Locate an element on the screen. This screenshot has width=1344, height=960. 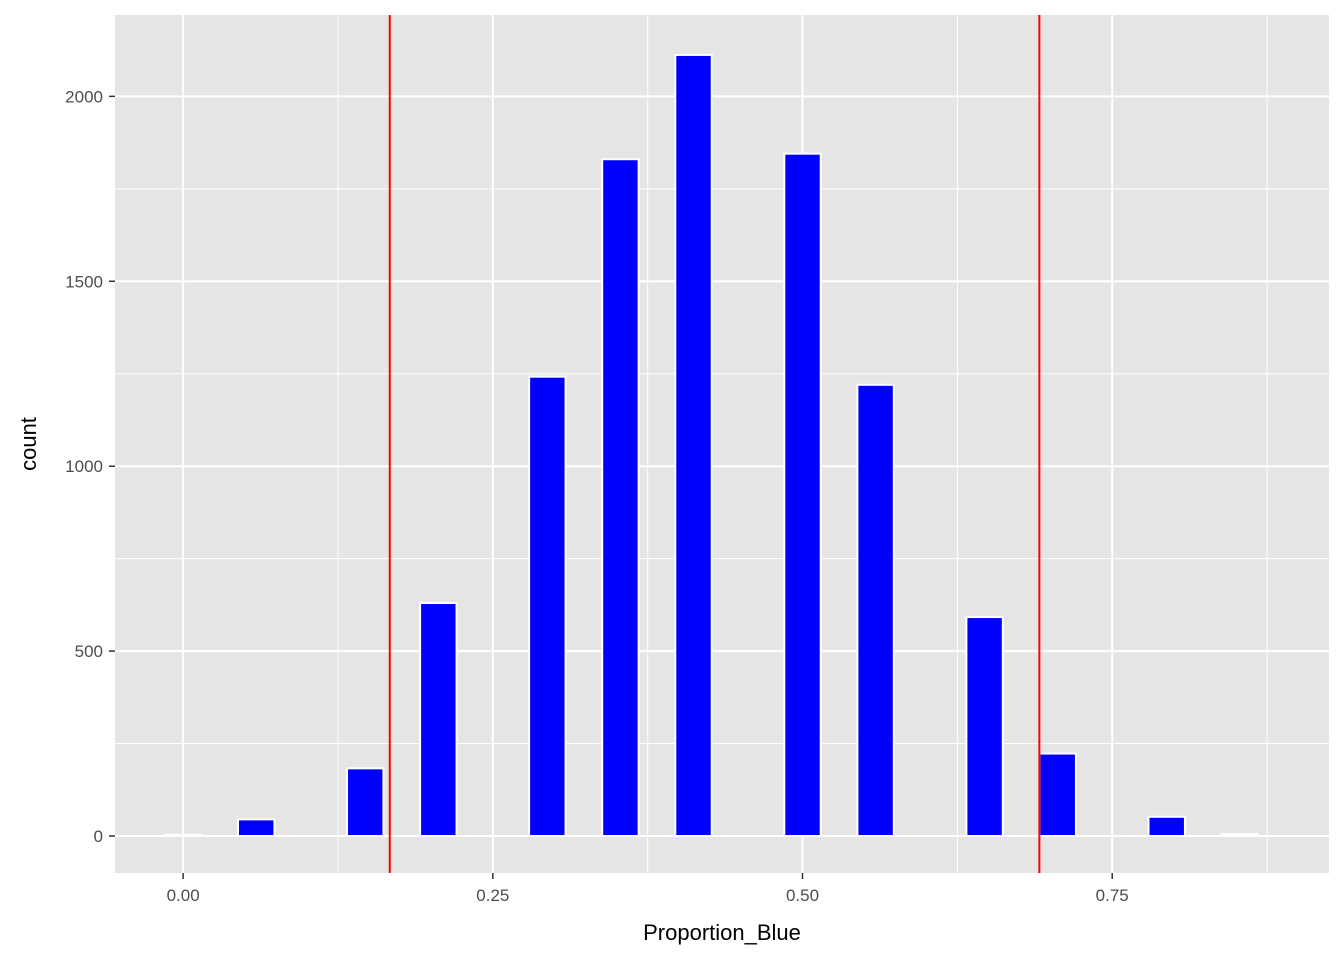
y-axis-title: count is located at coordinates (28, 444).